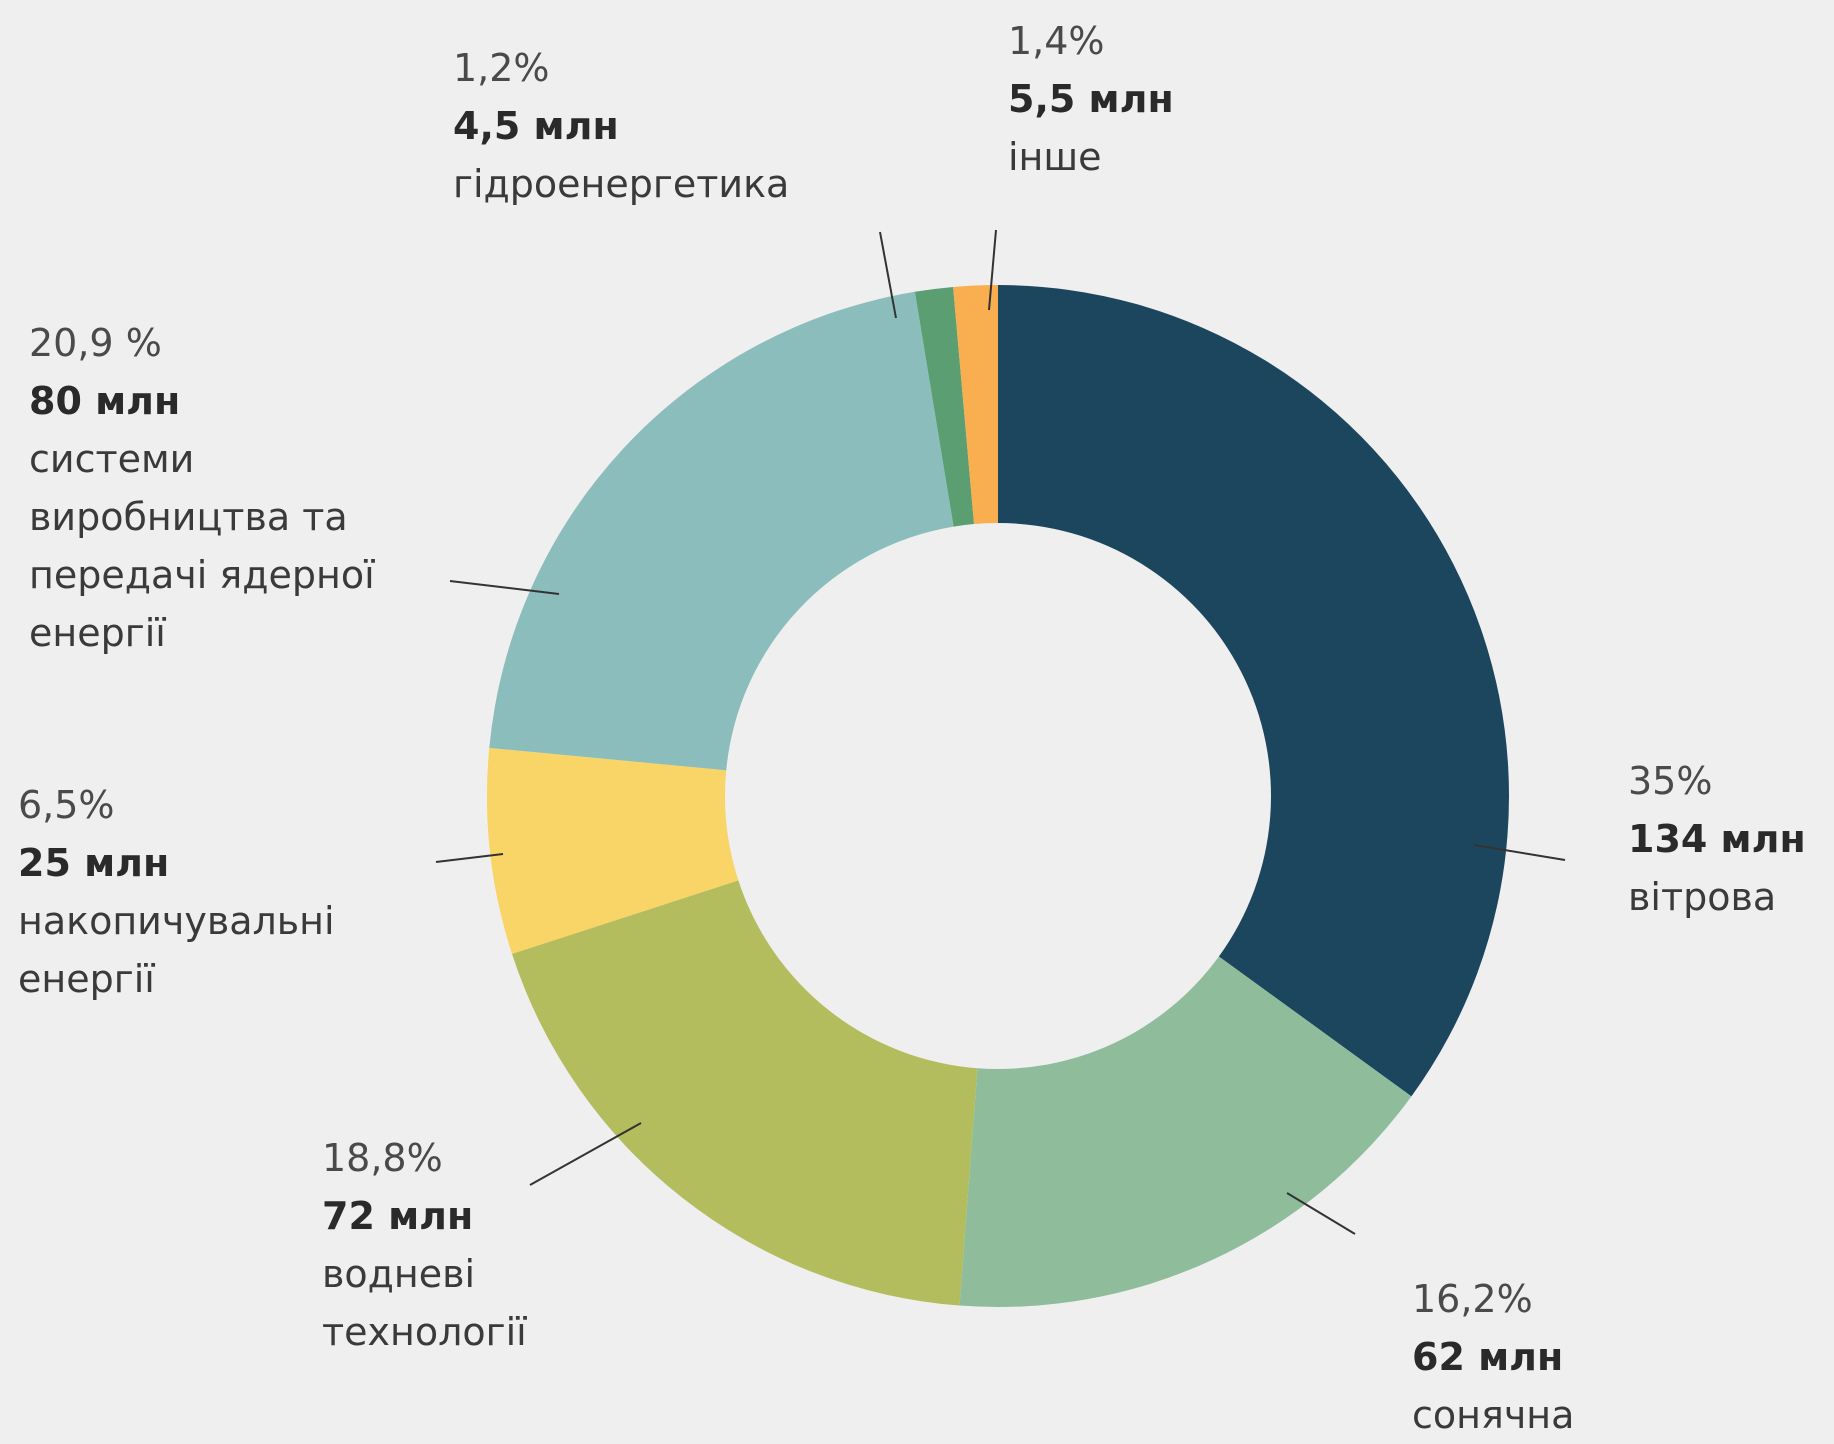  Describe the element at coordinates (1472, 1299) in the screenshot. I see `percent-label: 16,2%` at that location.